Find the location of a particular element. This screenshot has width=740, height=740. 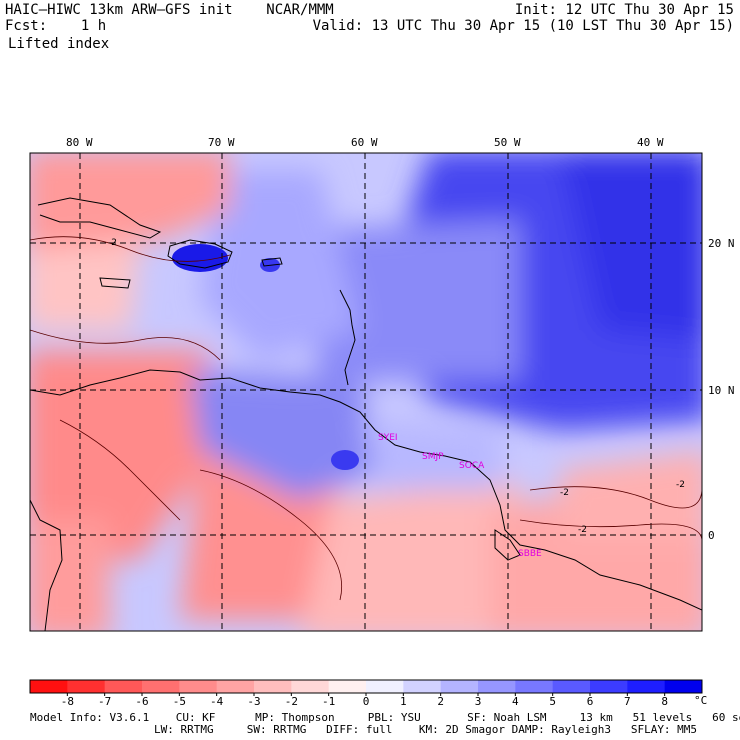

colorbar is located at coordinates (366, 687).